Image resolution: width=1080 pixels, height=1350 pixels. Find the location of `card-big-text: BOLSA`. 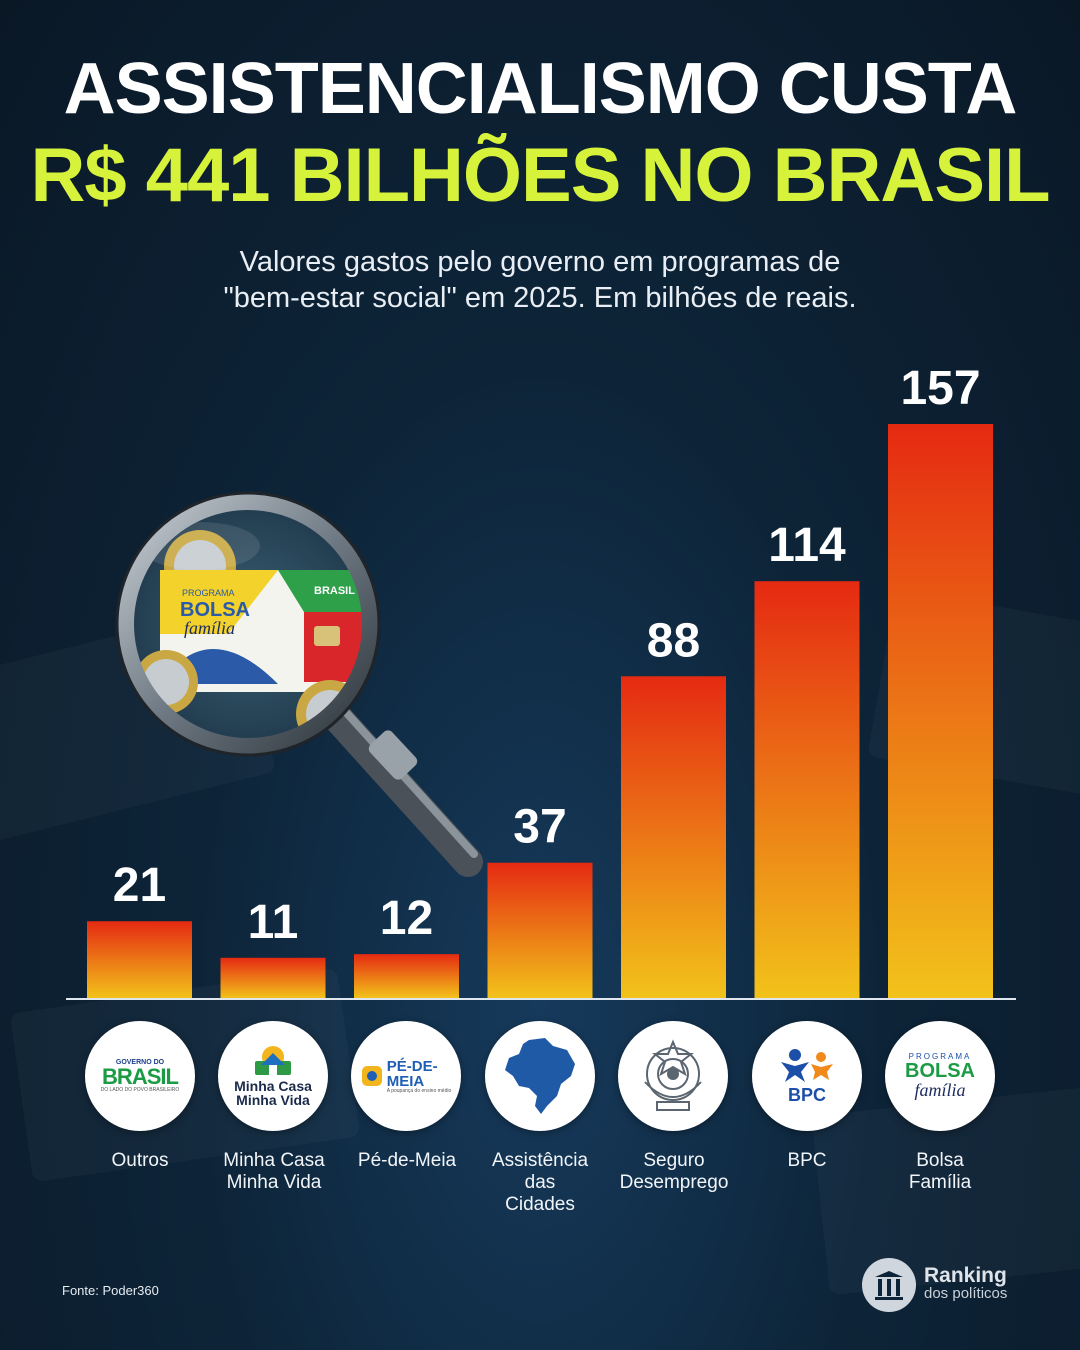

card-big-text: BOLSA is located at coordinates (215, 610).